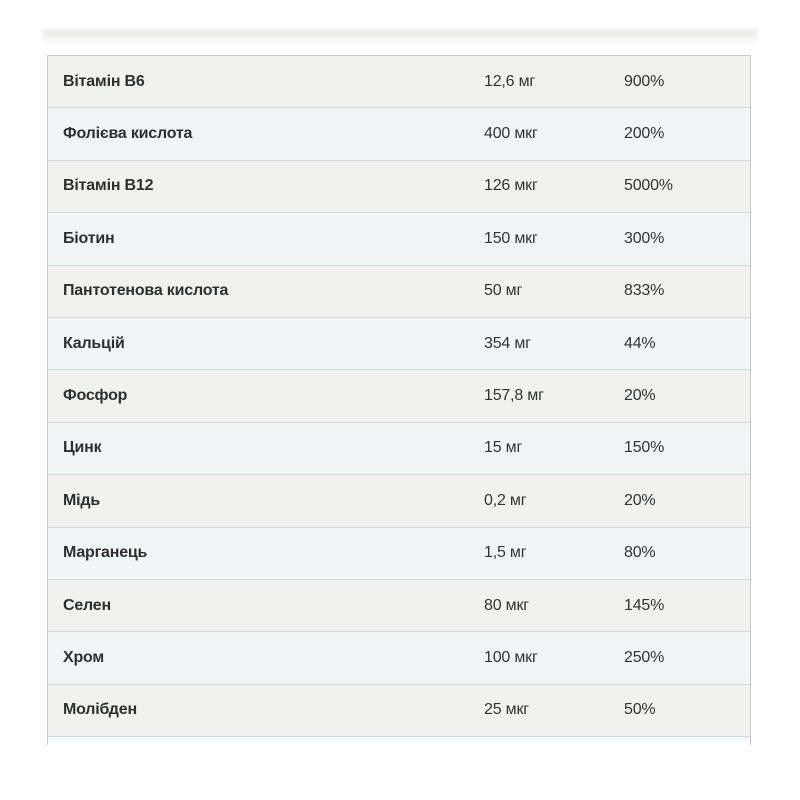  Describe the element at coordinates (503, 291) in the screenshot. I see `nutrient-amount: 50 мг` at that location.